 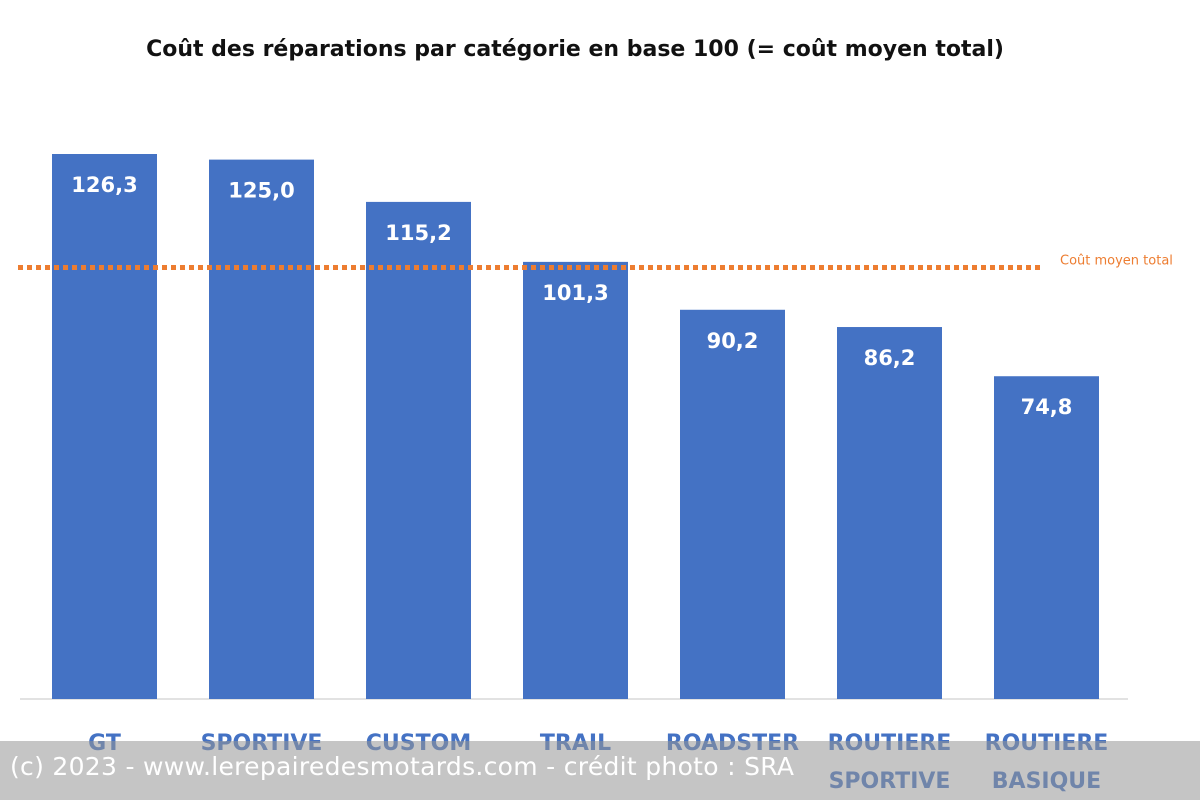 What do you see at coordinates (1116, 260) in the screenshot?
I see `reference-line-label: Coût moyen total` at bounding box center [1116, 260].